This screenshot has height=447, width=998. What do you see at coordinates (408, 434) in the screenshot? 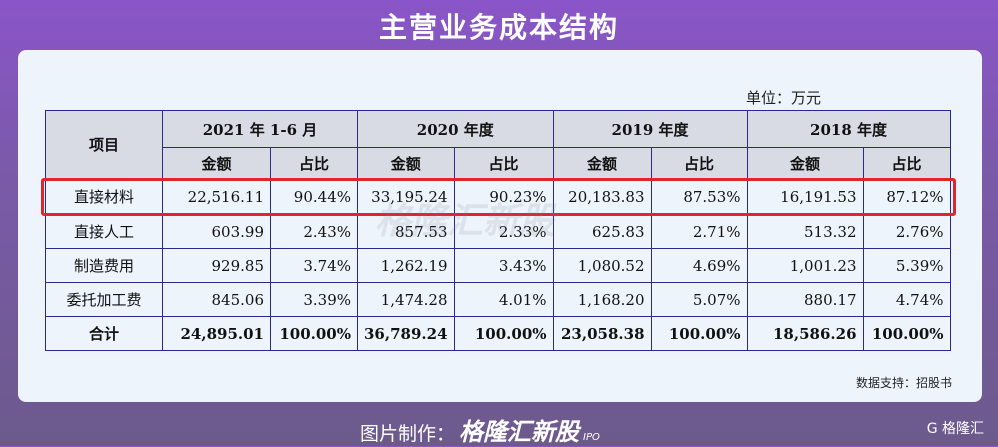
I see `footer-label: 图片制作：` at bounding box center [408, 434].